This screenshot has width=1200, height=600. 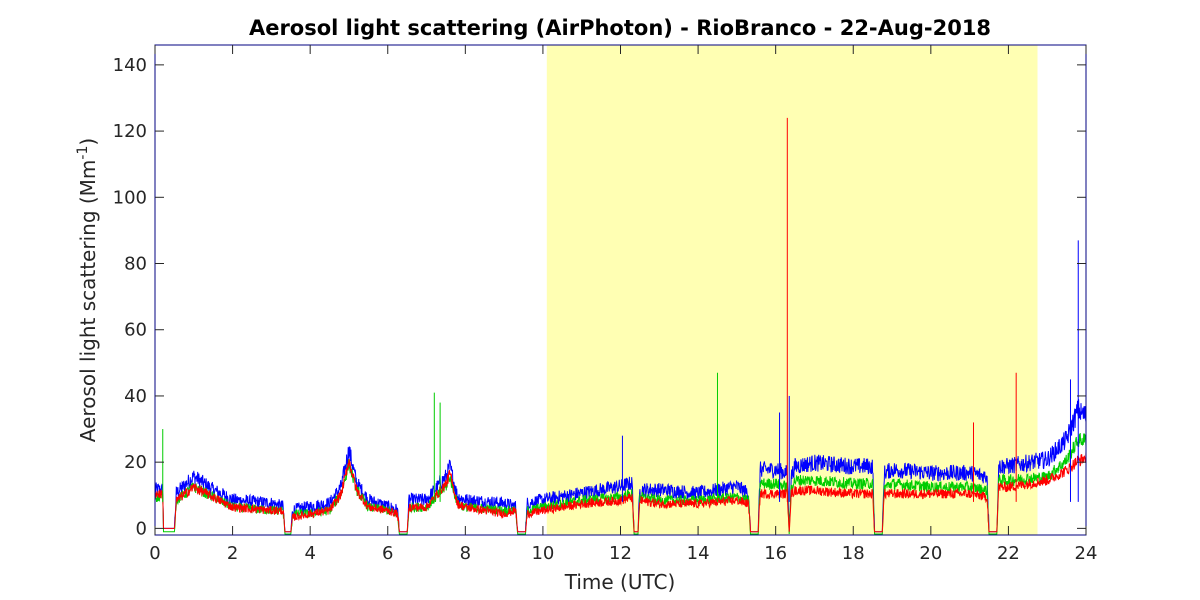 I want to click on y-tick-label: 100, so click(x=130, y=197).